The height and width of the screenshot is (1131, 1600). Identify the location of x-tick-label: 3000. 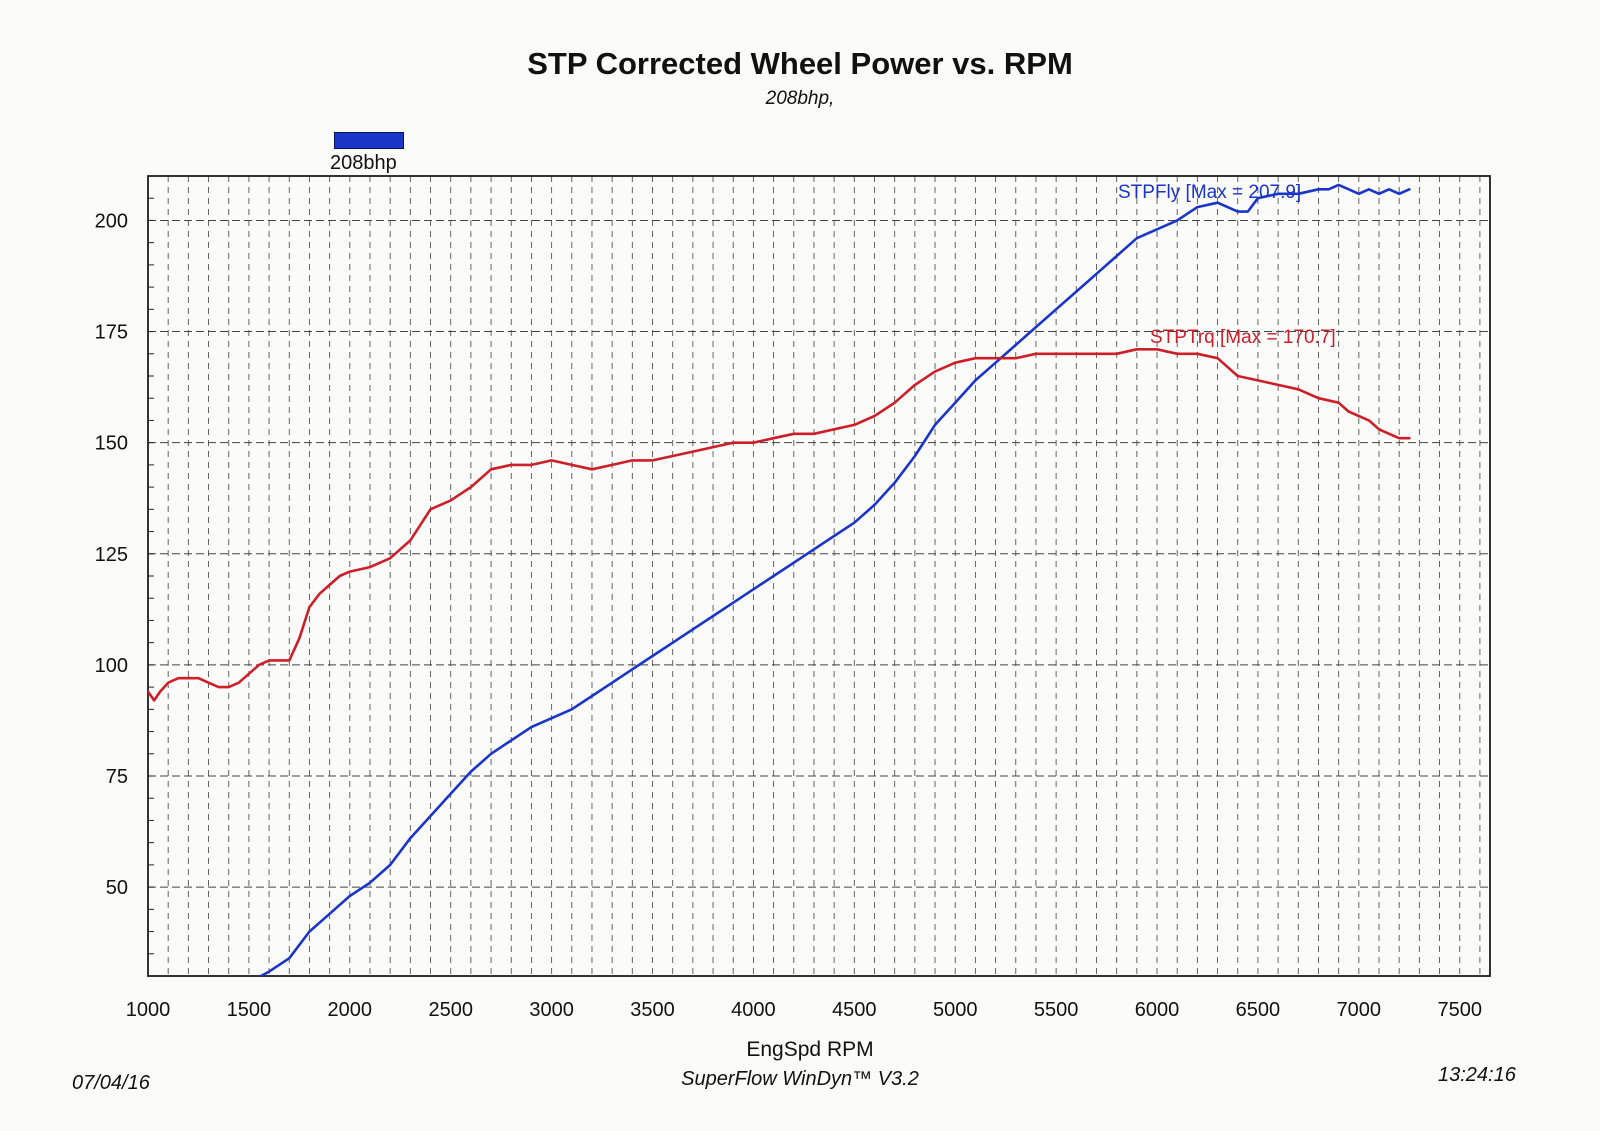
(551, 1010).